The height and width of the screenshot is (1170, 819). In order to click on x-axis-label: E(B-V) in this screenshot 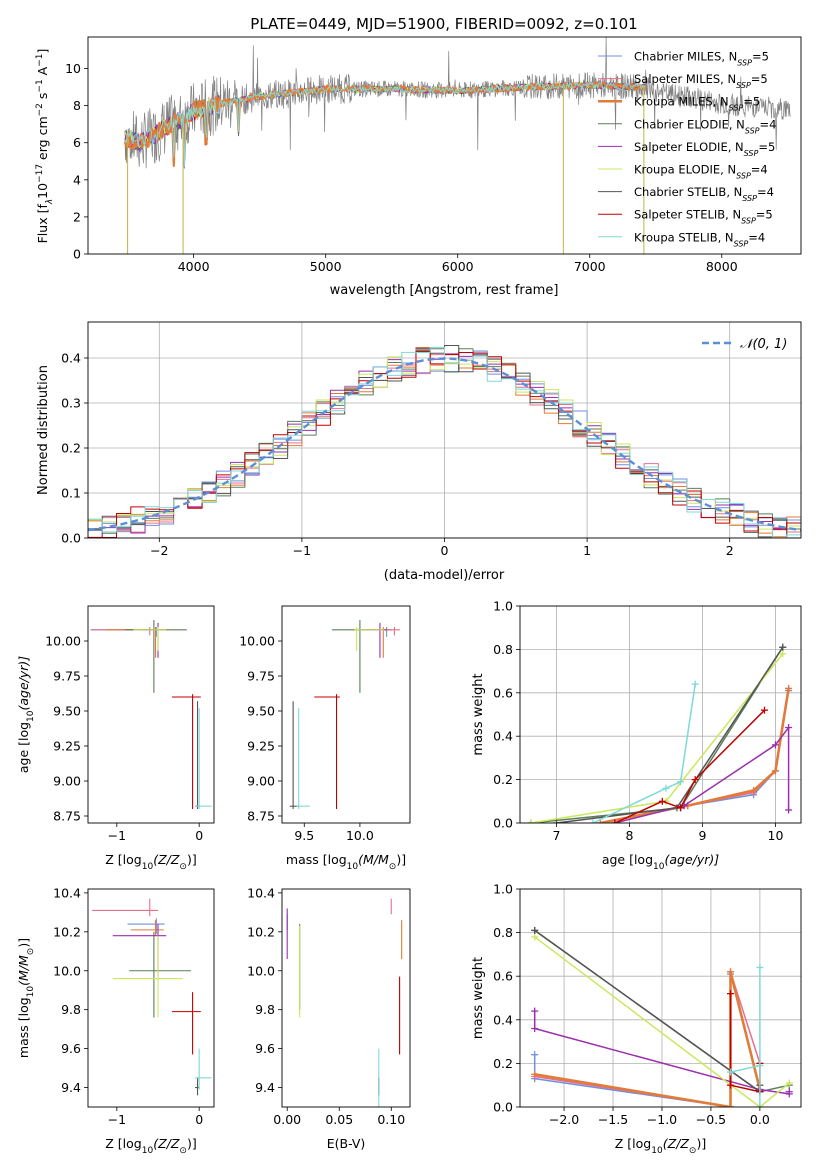, I will do `click(346, 1143)`.